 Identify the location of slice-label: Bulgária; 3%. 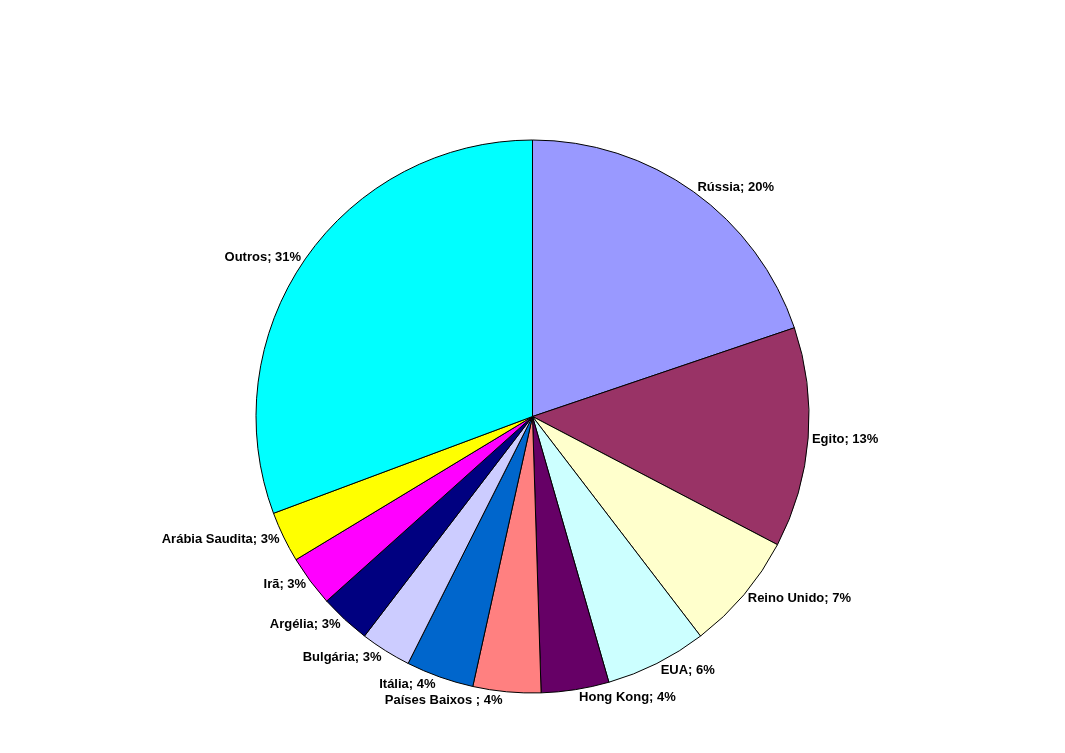
(342, 656).